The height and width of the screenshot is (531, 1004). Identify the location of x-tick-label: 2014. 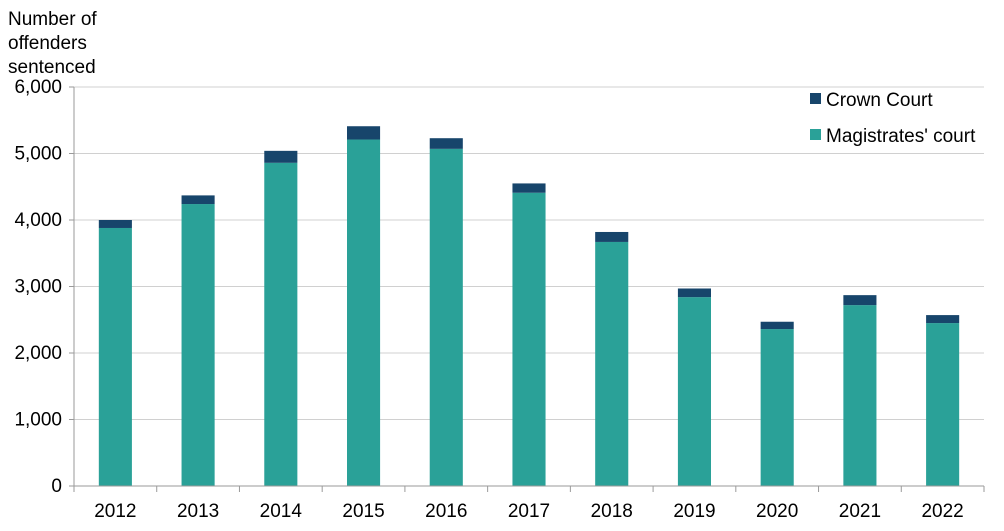
(281, 511).